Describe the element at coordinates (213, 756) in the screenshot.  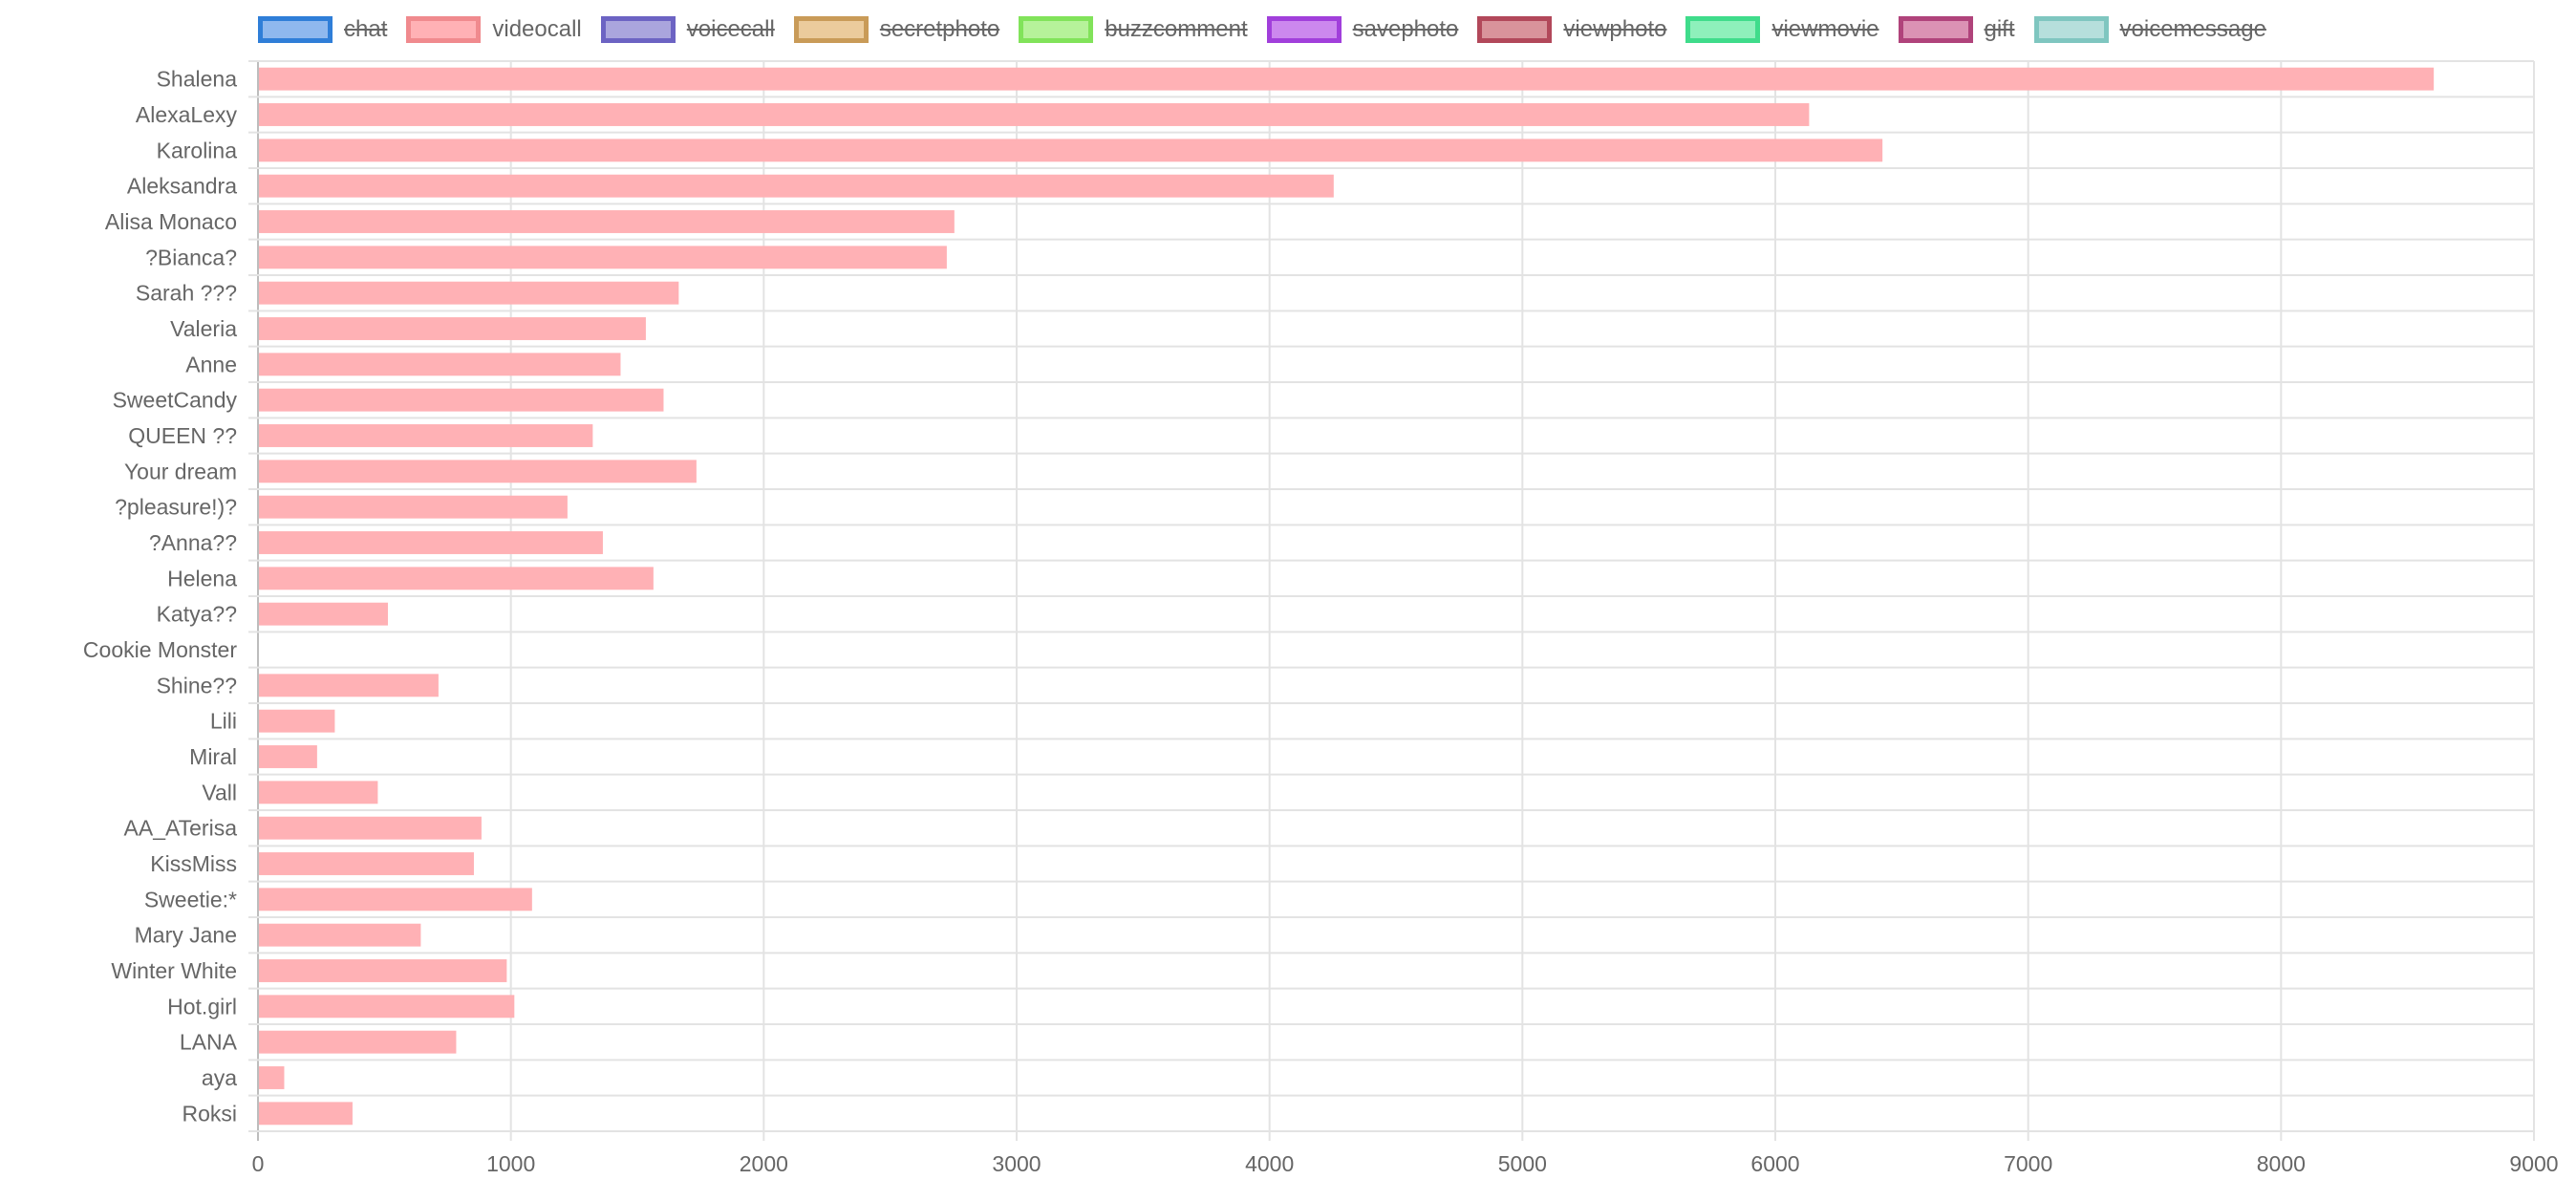
I see `y-category-label: Miral` at that location.